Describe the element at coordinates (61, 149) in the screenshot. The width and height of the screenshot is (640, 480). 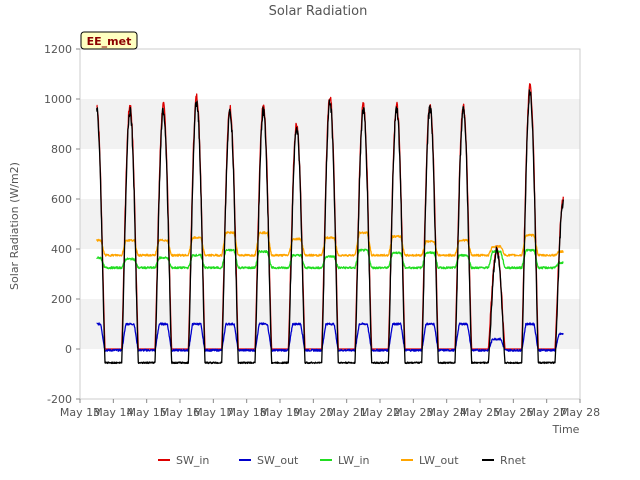
I see `y-tick-label: 800` at that location.